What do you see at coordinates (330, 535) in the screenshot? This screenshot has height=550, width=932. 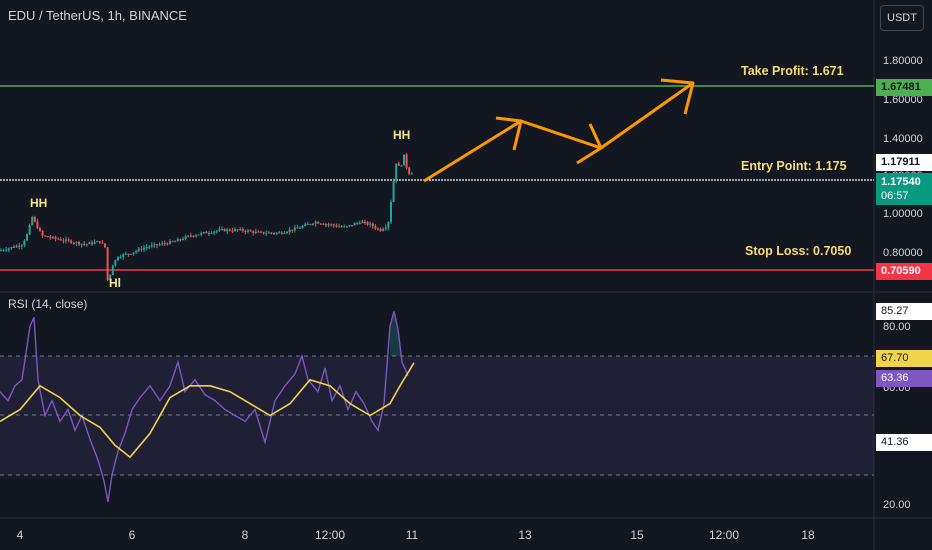 I see `time-tick-4: 12:00` at bounding box center [330, 535].